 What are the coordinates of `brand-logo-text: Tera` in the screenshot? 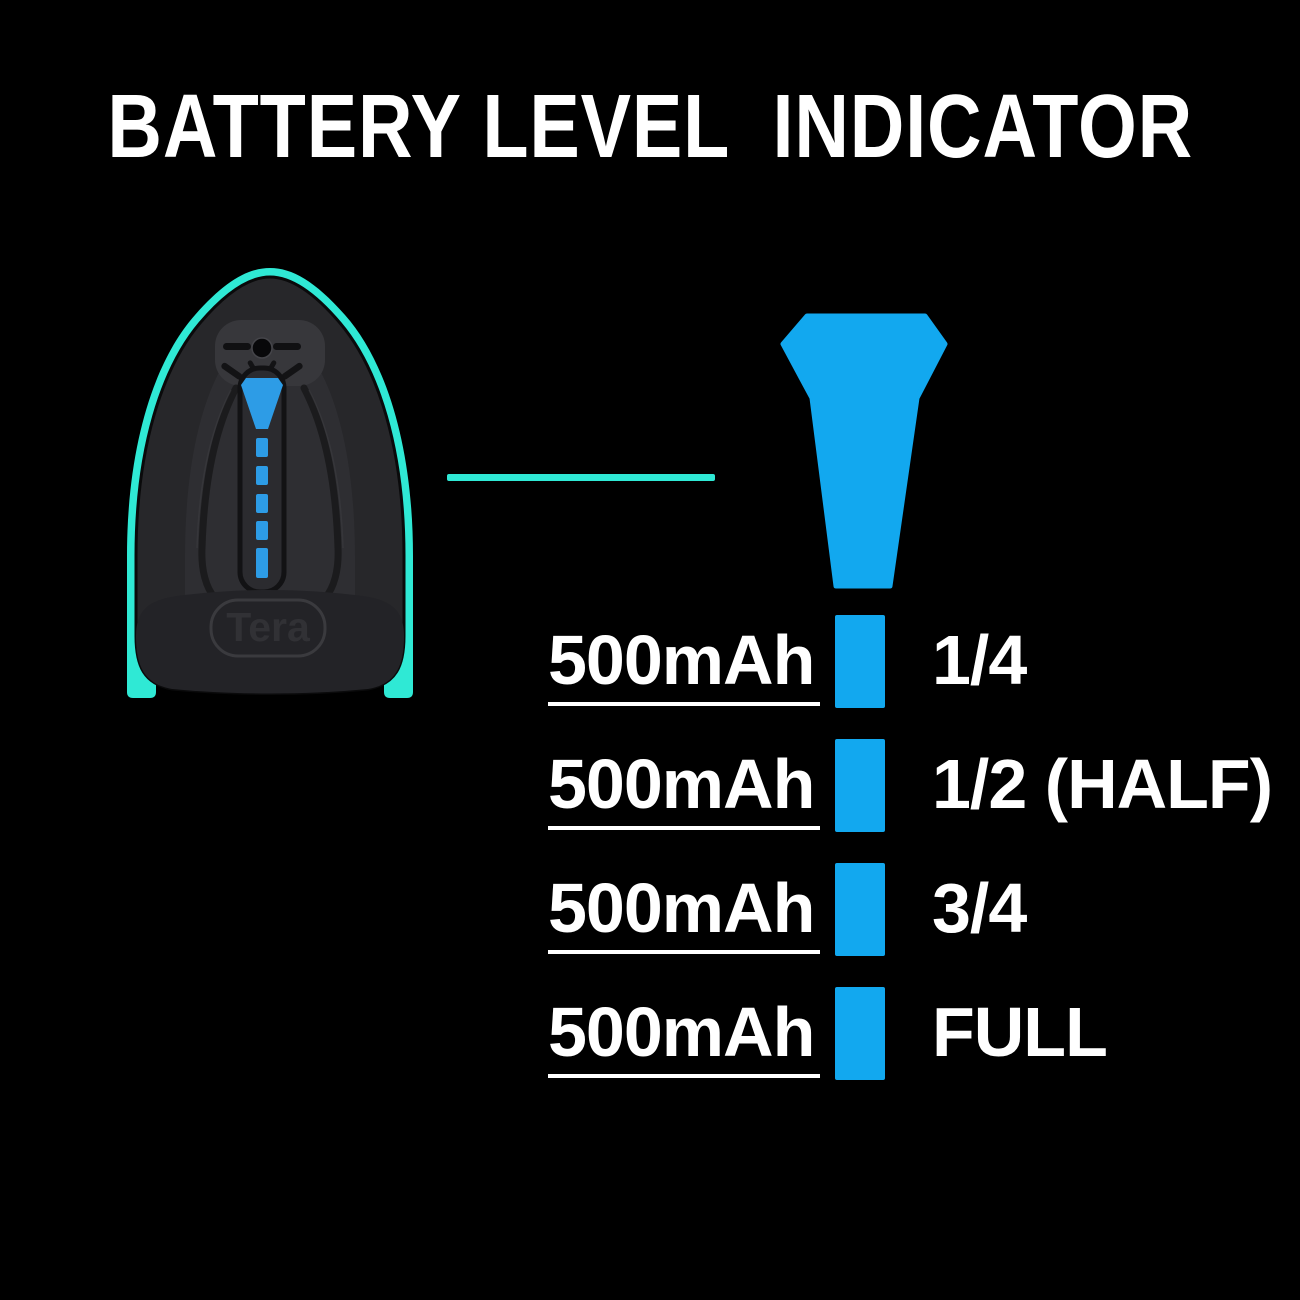 It's located at (268, 627).